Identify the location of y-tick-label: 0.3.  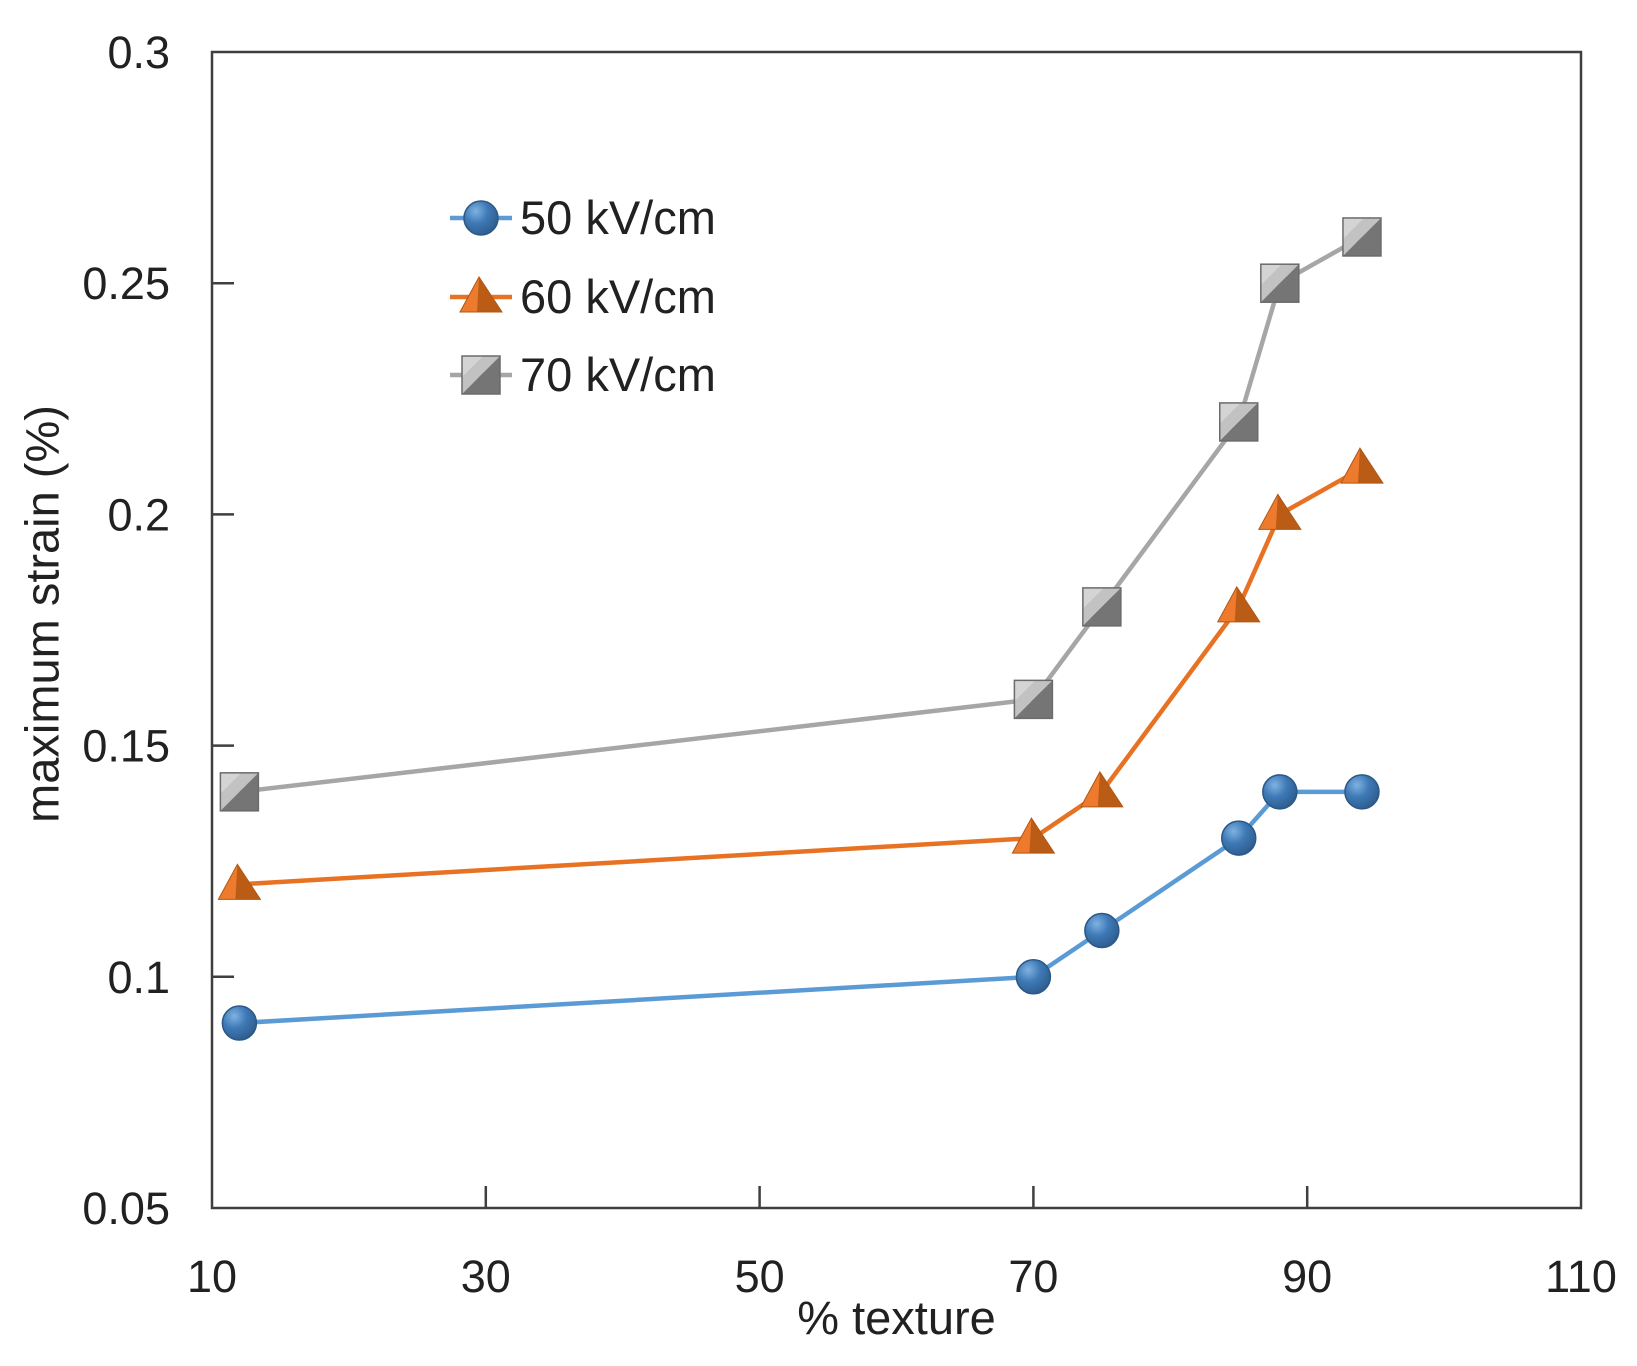
(138, 52).